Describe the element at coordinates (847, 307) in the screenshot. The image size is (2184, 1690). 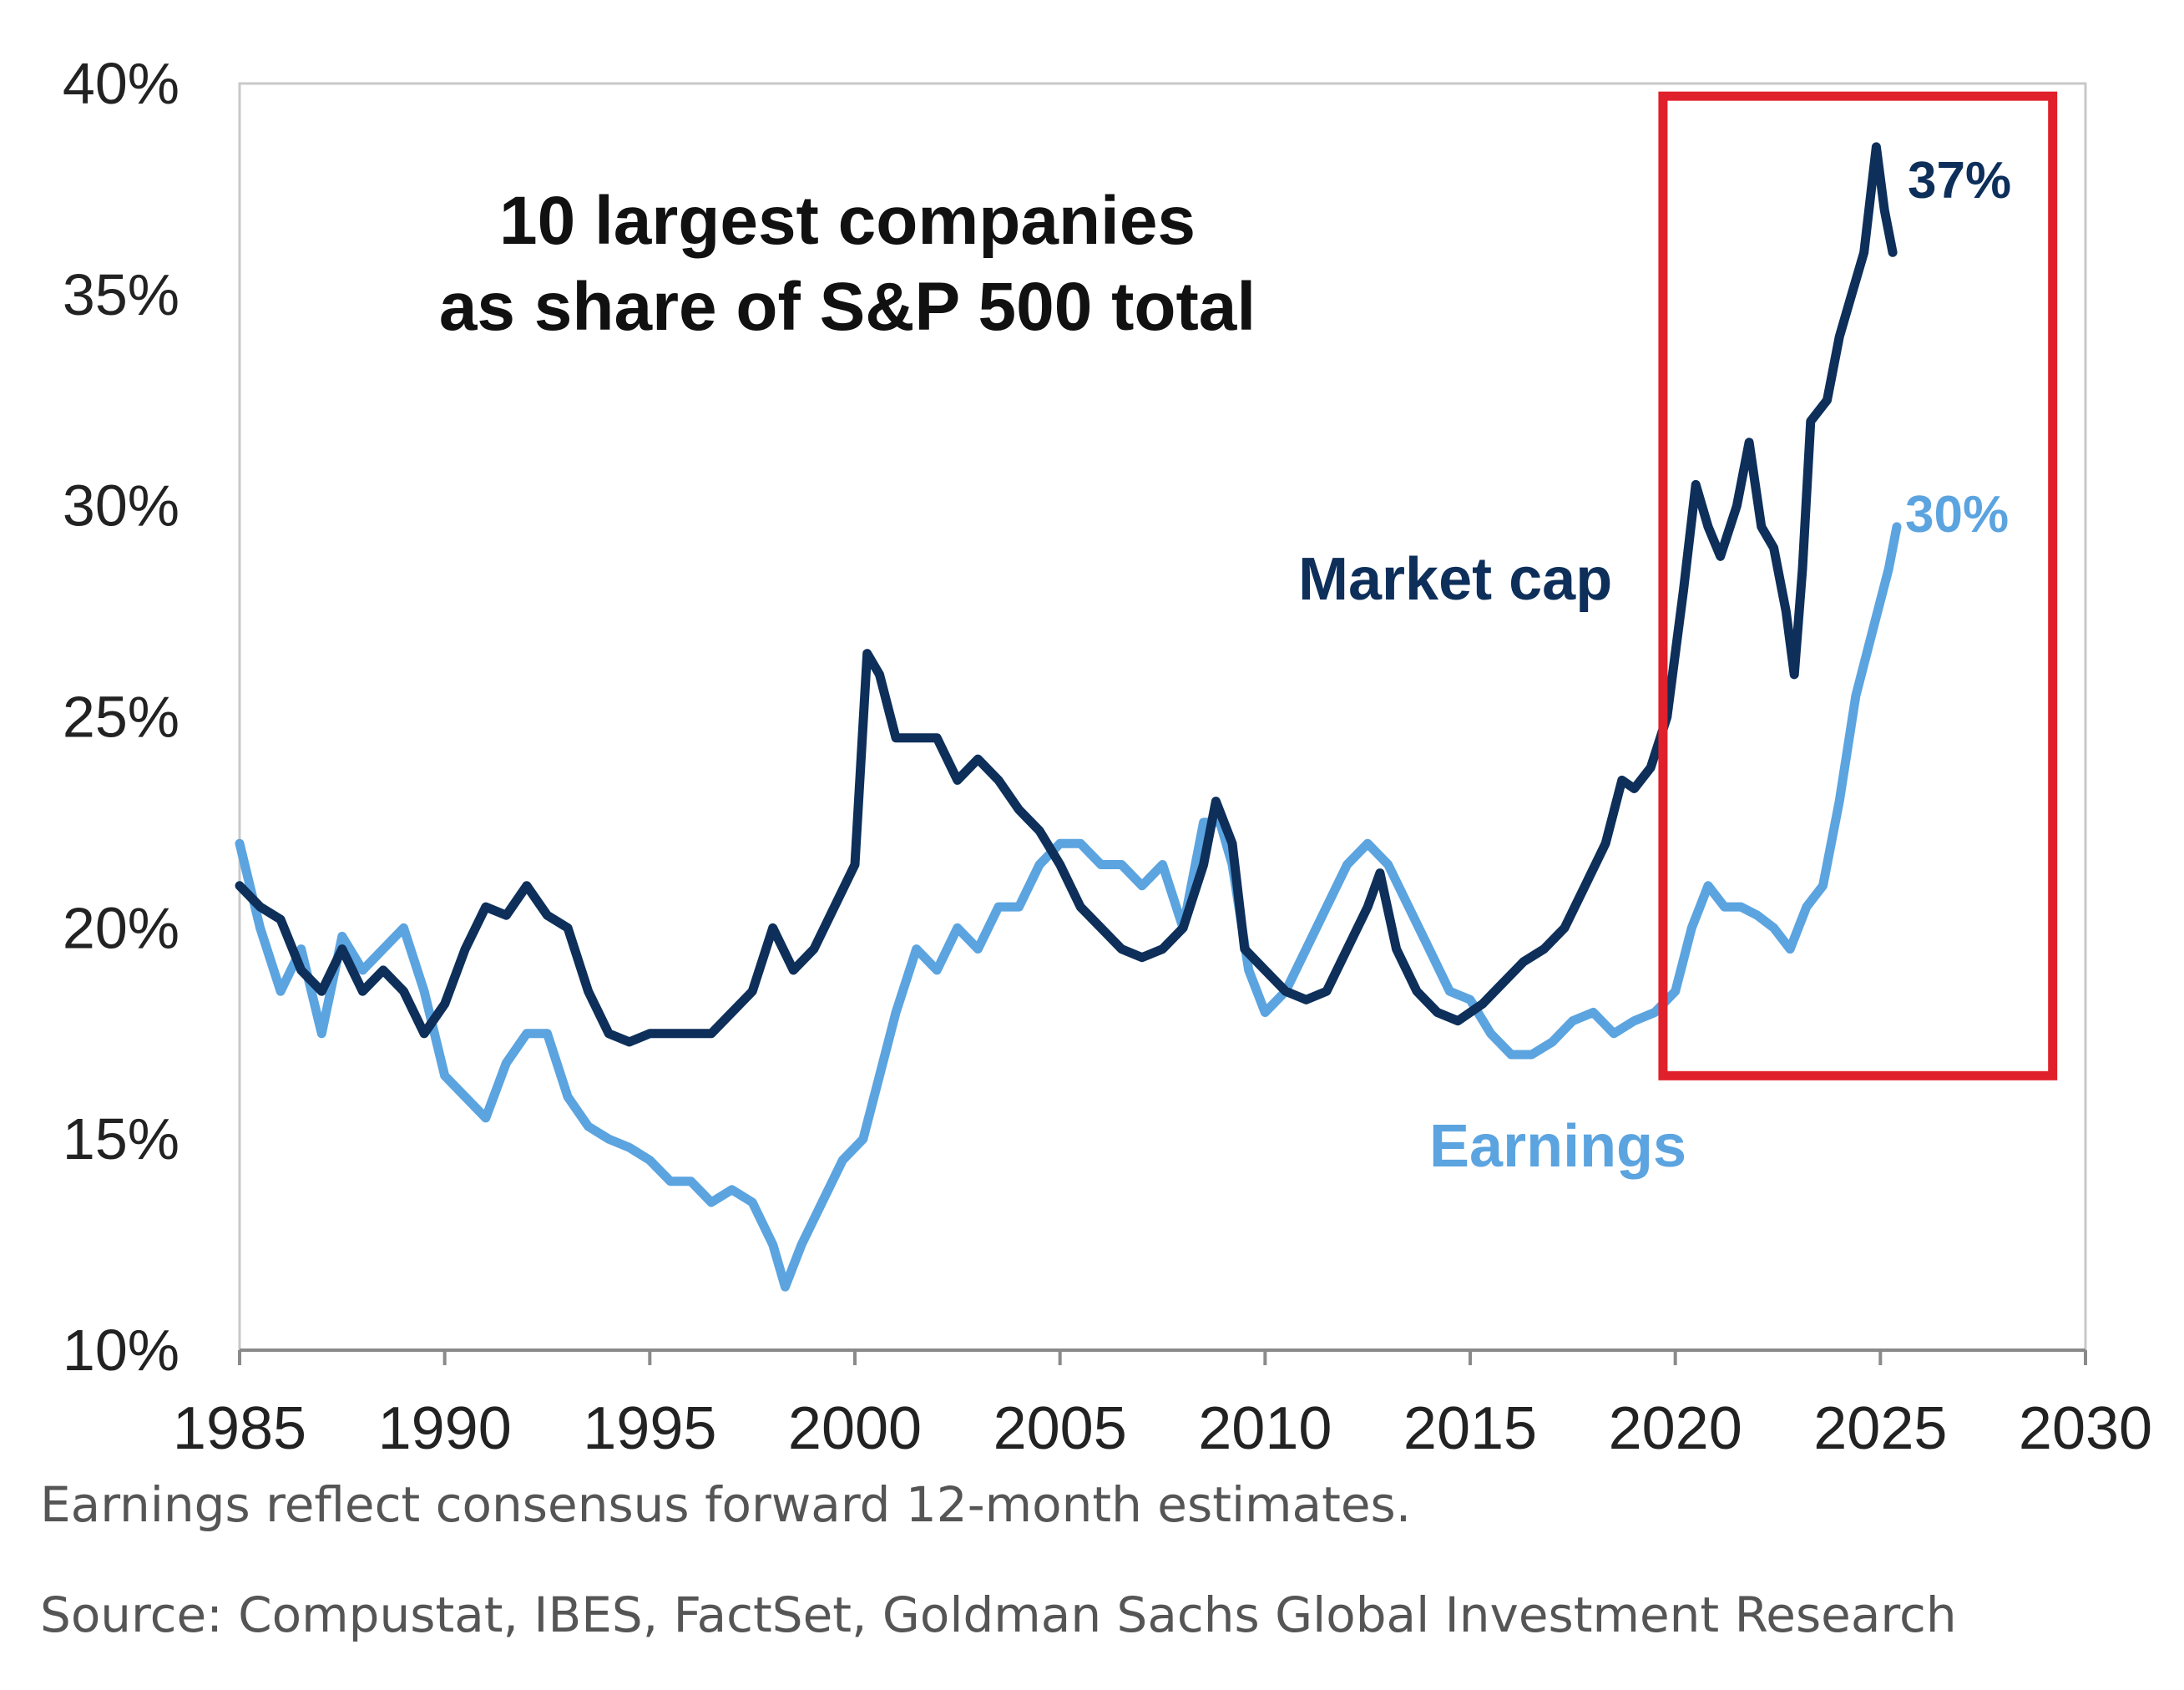
I see `chart-title-line-2: as share of S&P 500 total` at that location.